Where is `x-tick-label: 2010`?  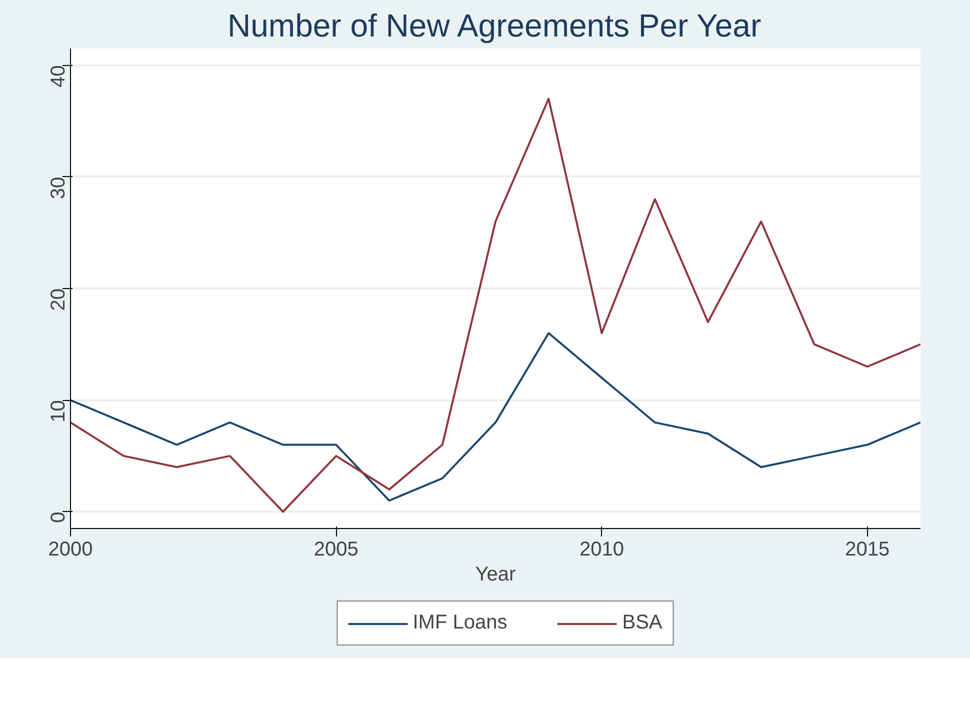 x-tick-label: 2010 is located at coordinates (602, 549).